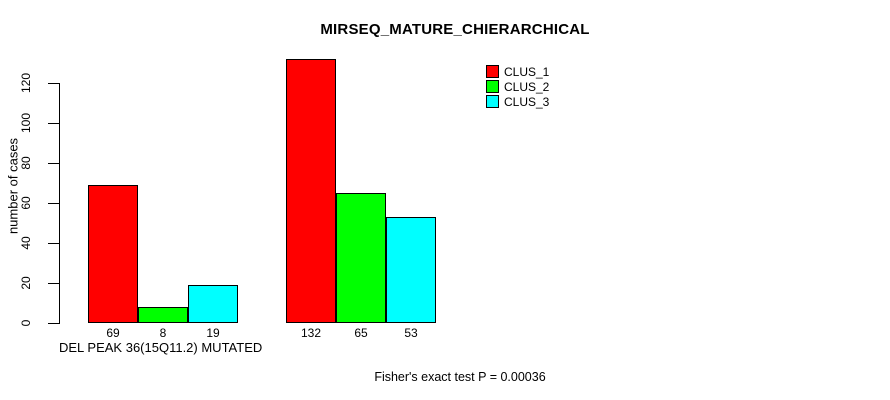 The width and height of the screenshot is (890, 400). I want to click on legend-item-clus_1: CLUS_1, so click(517, 71).